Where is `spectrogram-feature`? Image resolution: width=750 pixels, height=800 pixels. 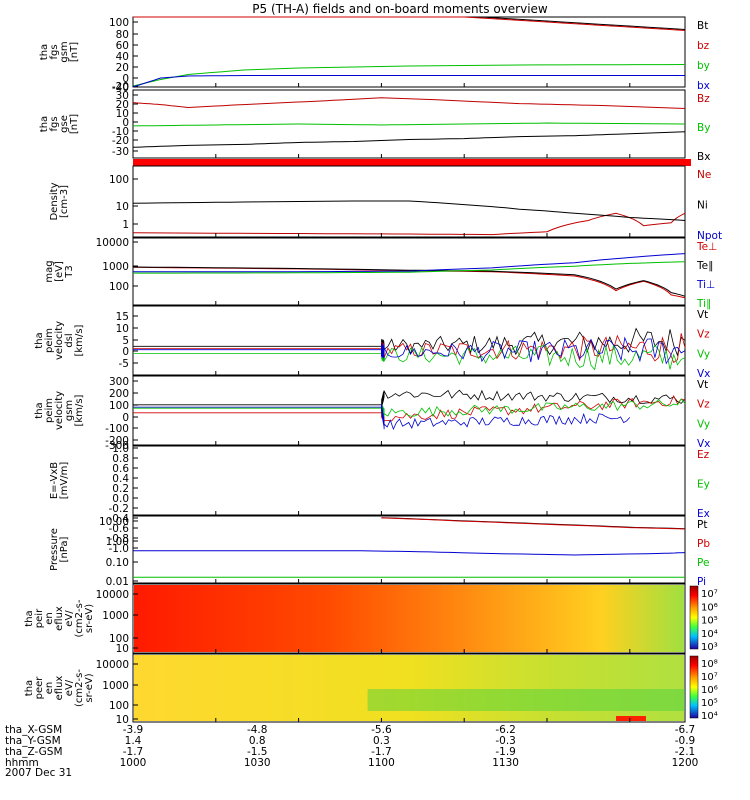 spectrogram-feature is located at coordinates (526, 700).